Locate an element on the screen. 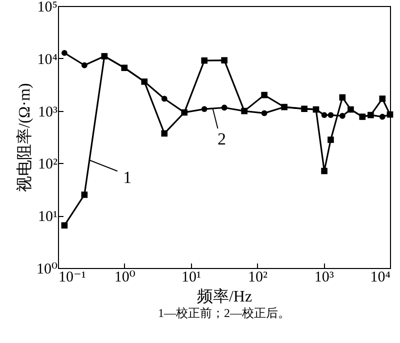 This screenshot has width=400, height=343. y-tick-label: 10⁴ is located at coordinates (47, 60).